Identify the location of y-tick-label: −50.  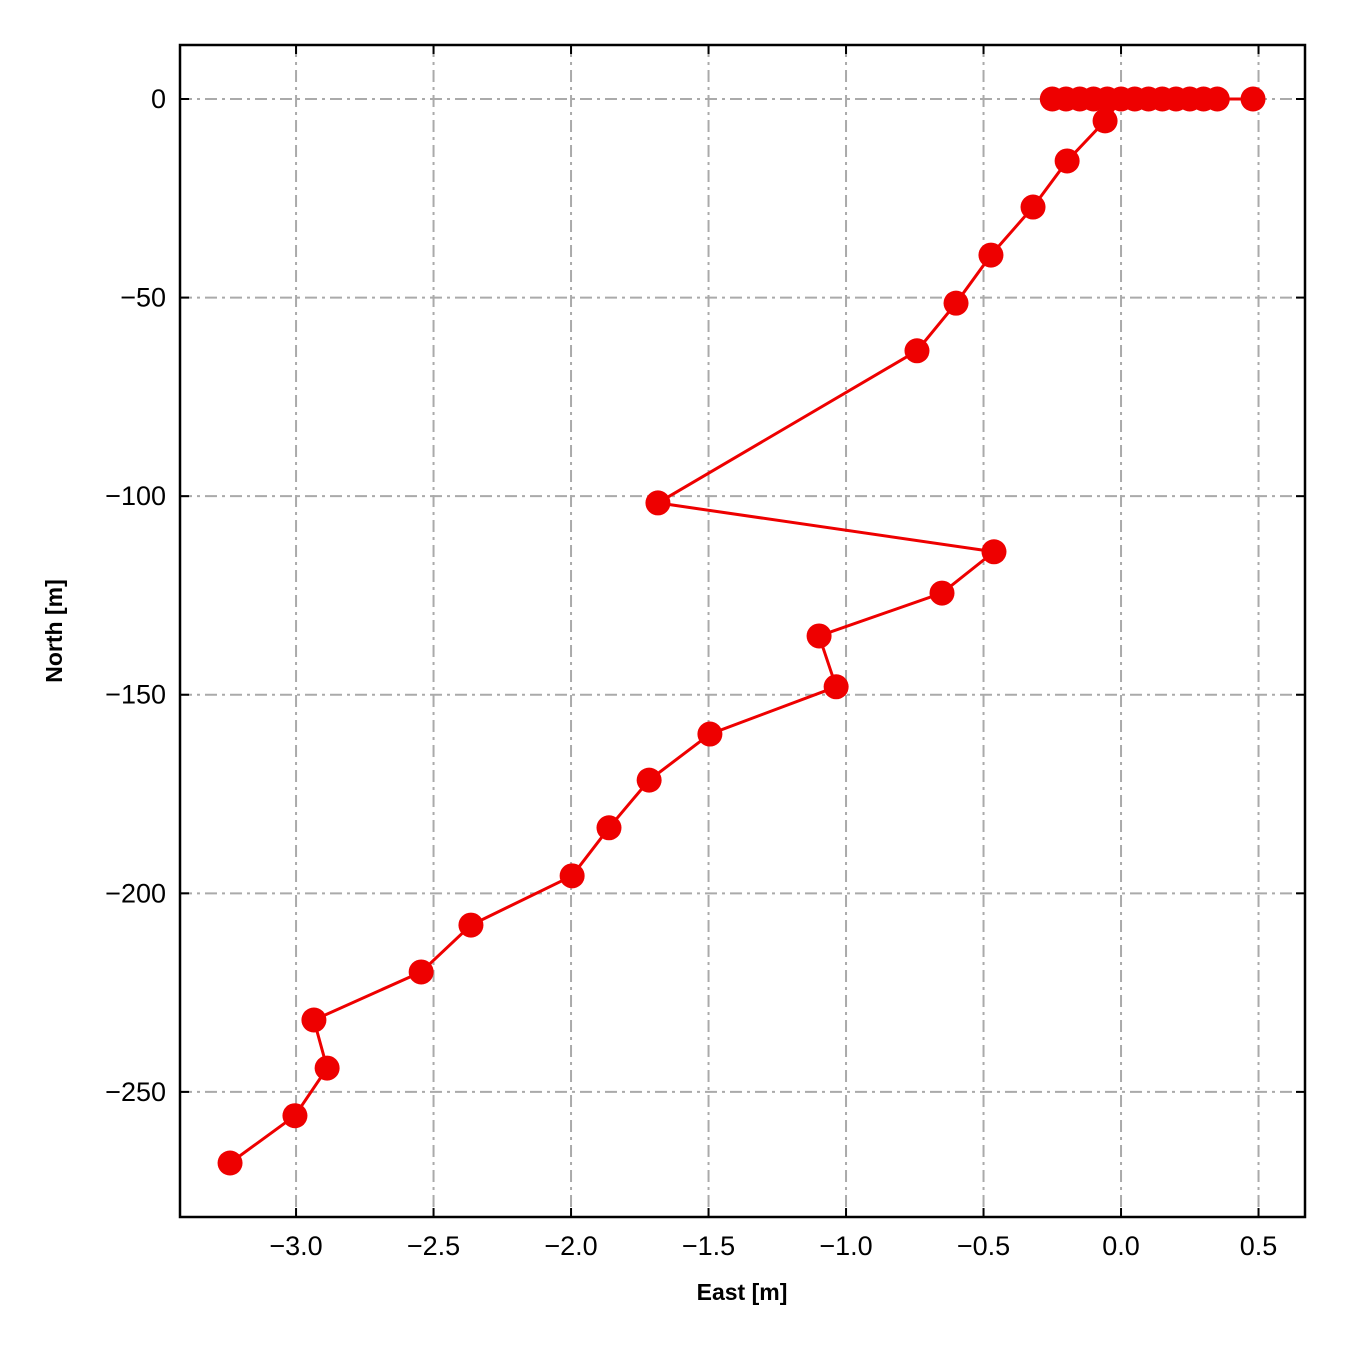
(143, 298).